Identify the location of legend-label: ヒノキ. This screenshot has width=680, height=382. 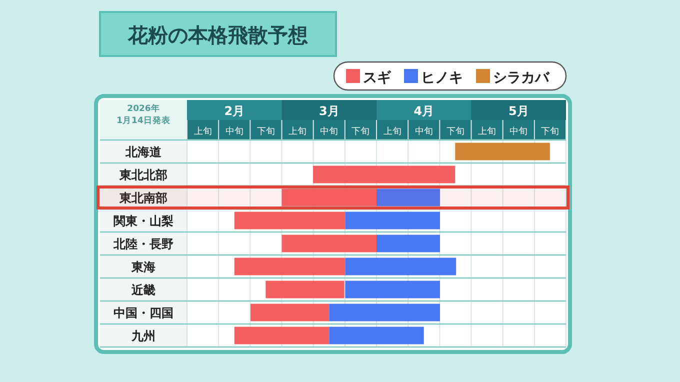
(442, 78).